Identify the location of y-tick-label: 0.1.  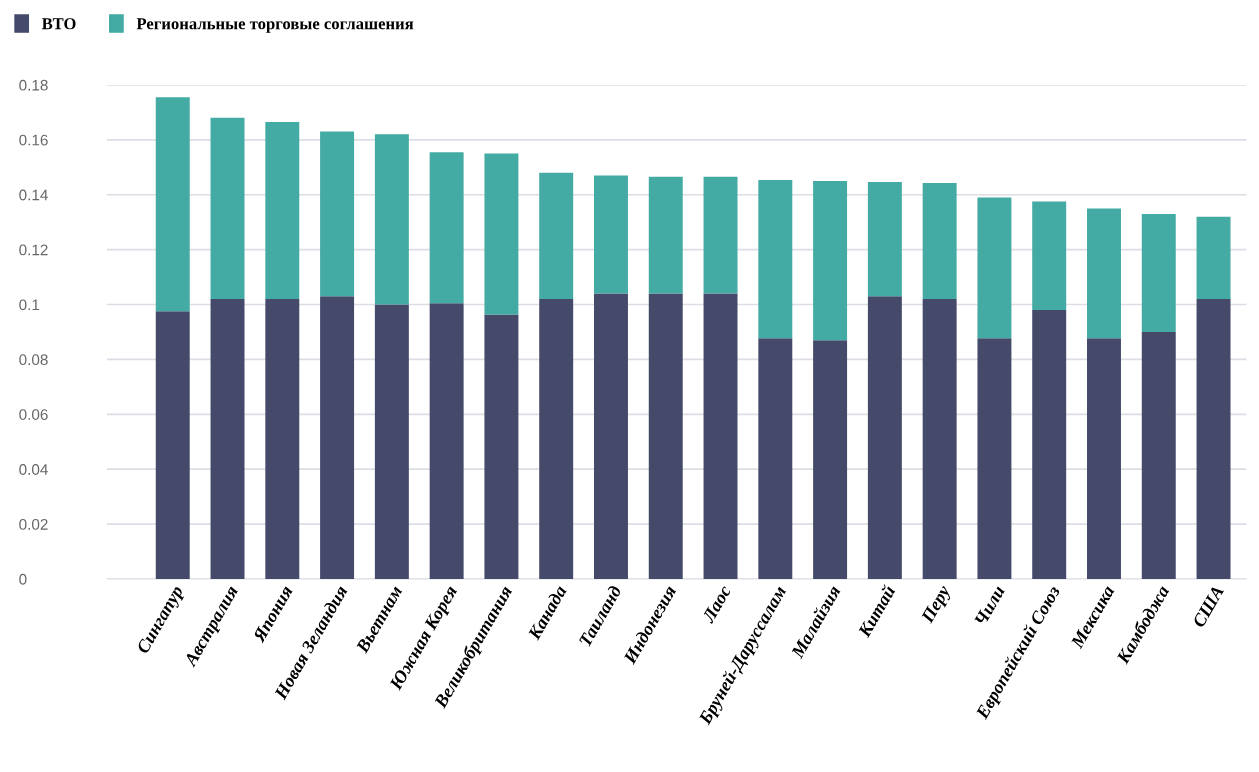
(29, 305).